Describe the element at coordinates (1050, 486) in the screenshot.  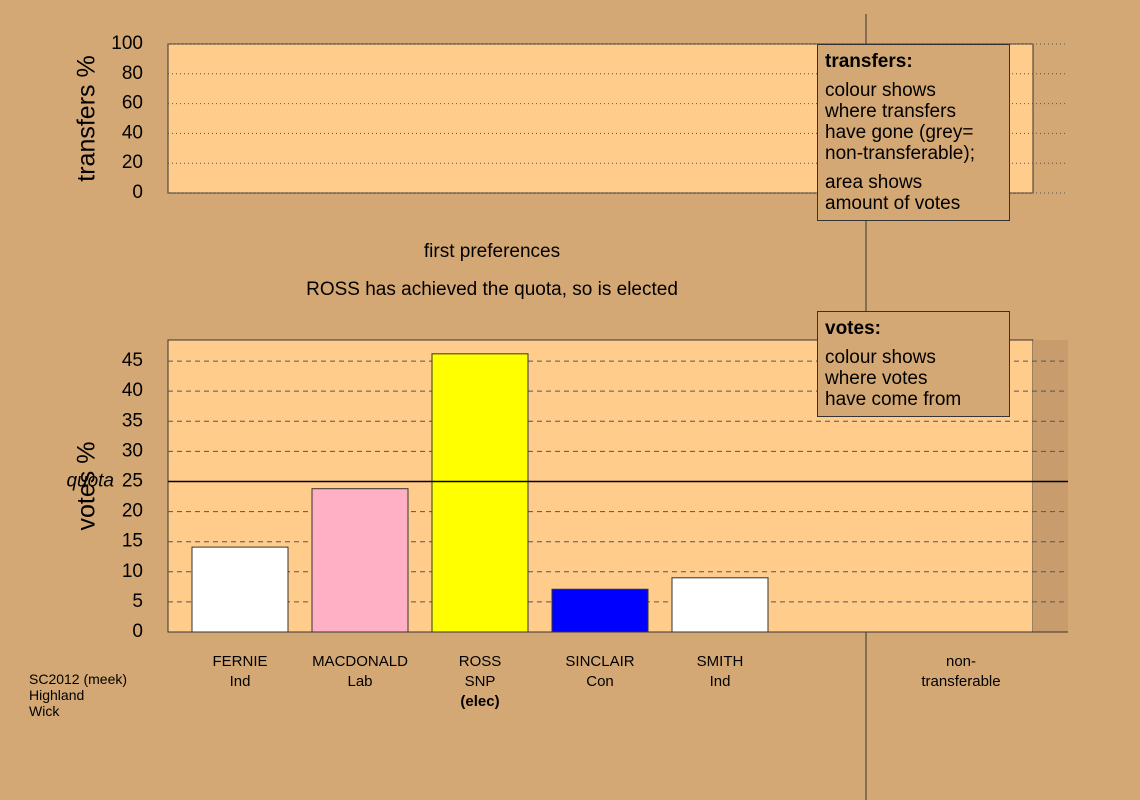
I see `nontransferable-area` at that location.